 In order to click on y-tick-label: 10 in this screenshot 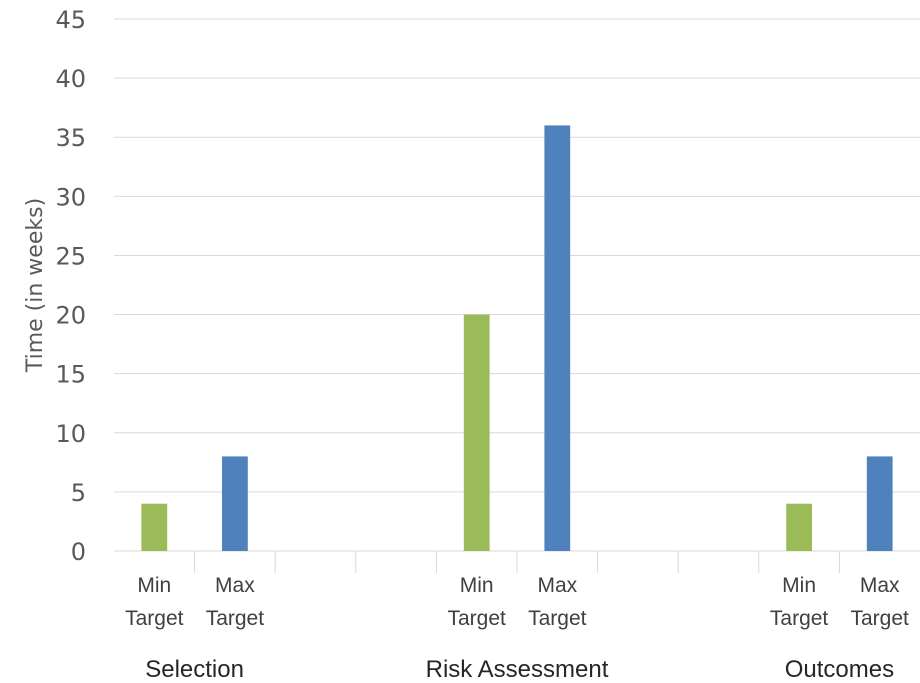, I will do `click(70, 434)`.